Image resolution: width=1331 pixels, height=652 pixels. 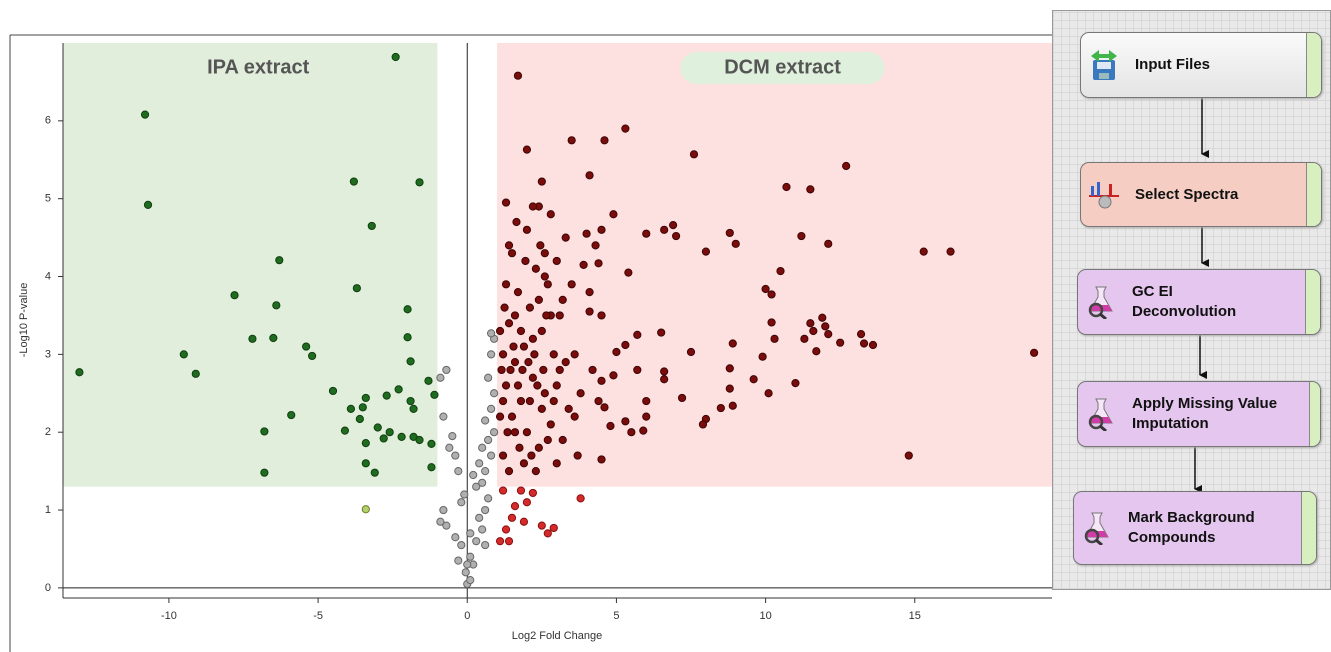 I want to click on node-imputation: Apply Missing Value Imputation, so click(x=1199, y=414).